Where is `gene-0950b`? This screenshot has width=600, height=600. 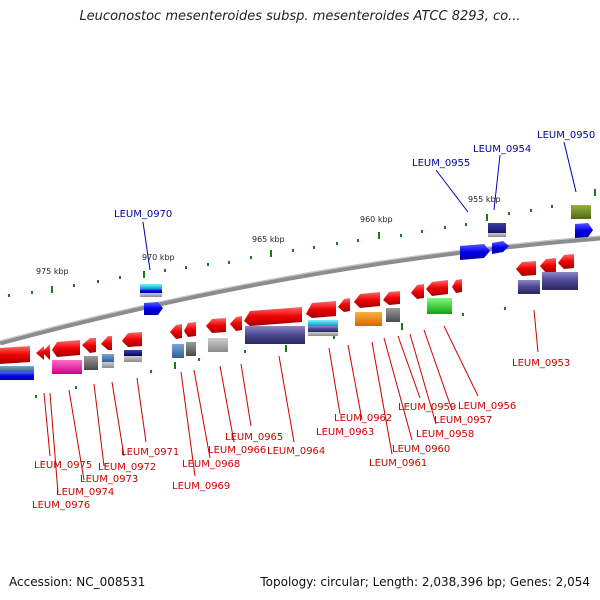
gene-0950b is located at coordinates (584, 230).